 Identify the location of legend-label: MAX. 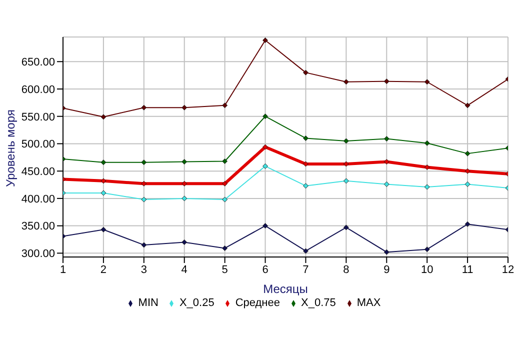
(368, 303).